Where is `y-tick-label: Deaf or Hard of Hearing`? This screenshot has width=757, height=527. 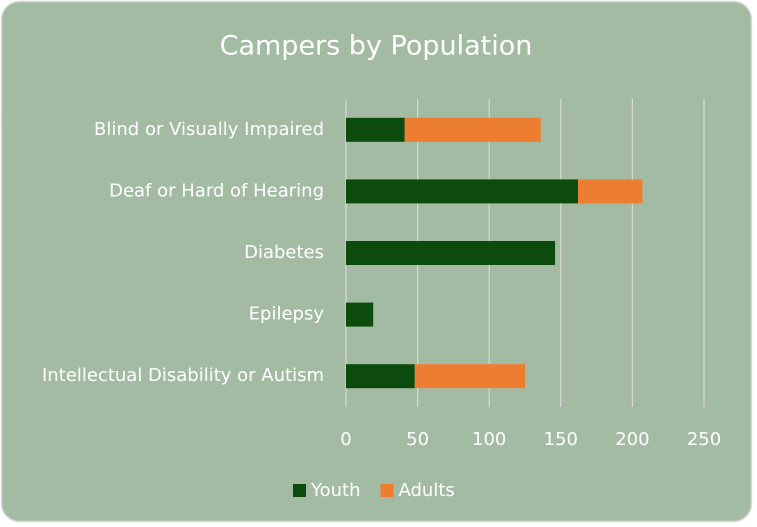
y-tick-label: Deaf or Hard of Hearing is located at coordinates (216, 190).